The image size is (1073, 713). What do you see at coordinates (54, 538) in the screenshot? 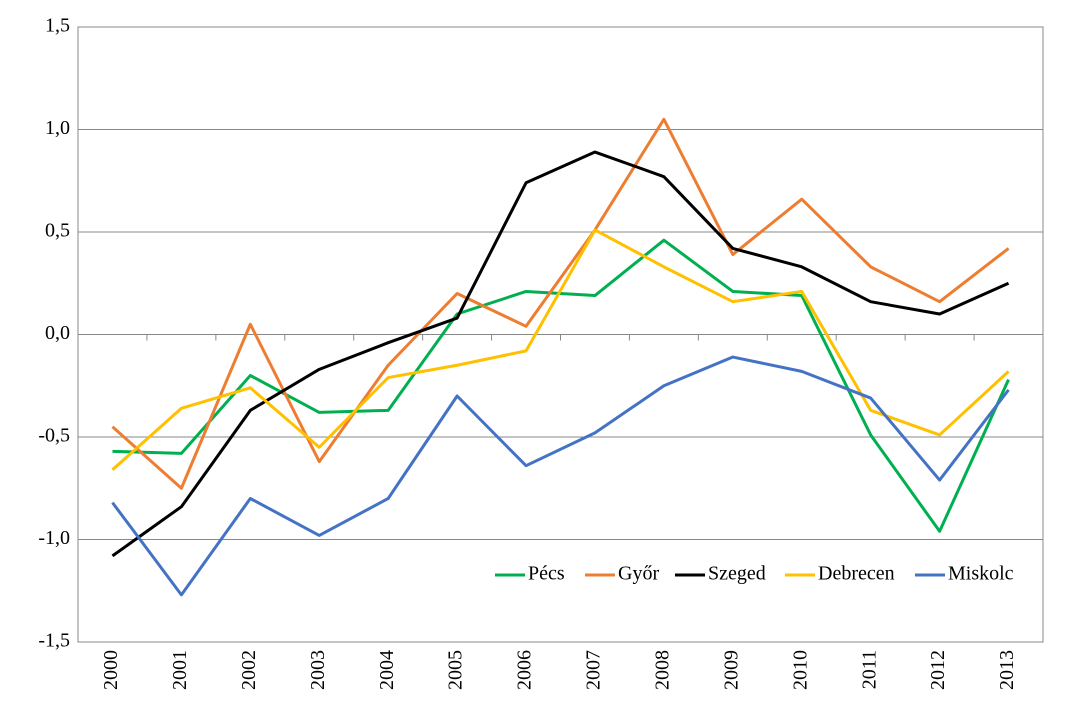
I see `y-tick-label: -1,0` at bounding box center [54, 538].